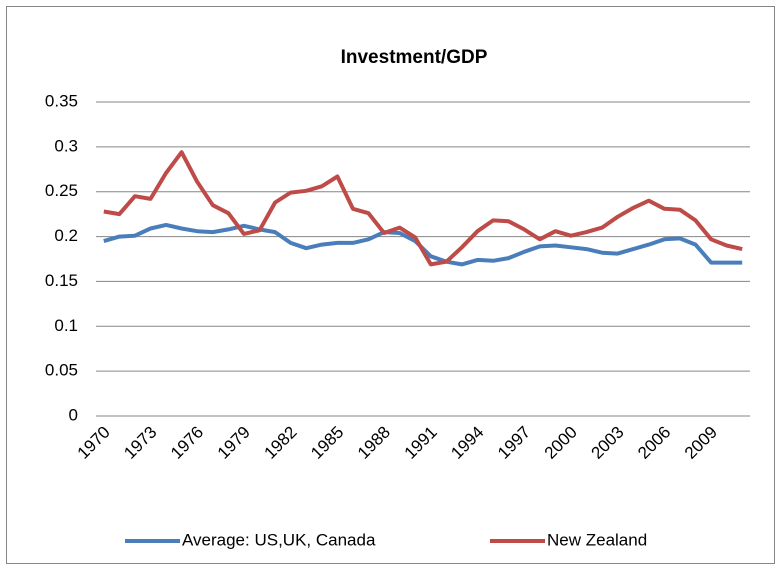 The image size is (781, 570). What do you see at coordinates (597, 539) in the screenshot?
I see `legend-label: New Zealand` at bounding box center [597, 539].